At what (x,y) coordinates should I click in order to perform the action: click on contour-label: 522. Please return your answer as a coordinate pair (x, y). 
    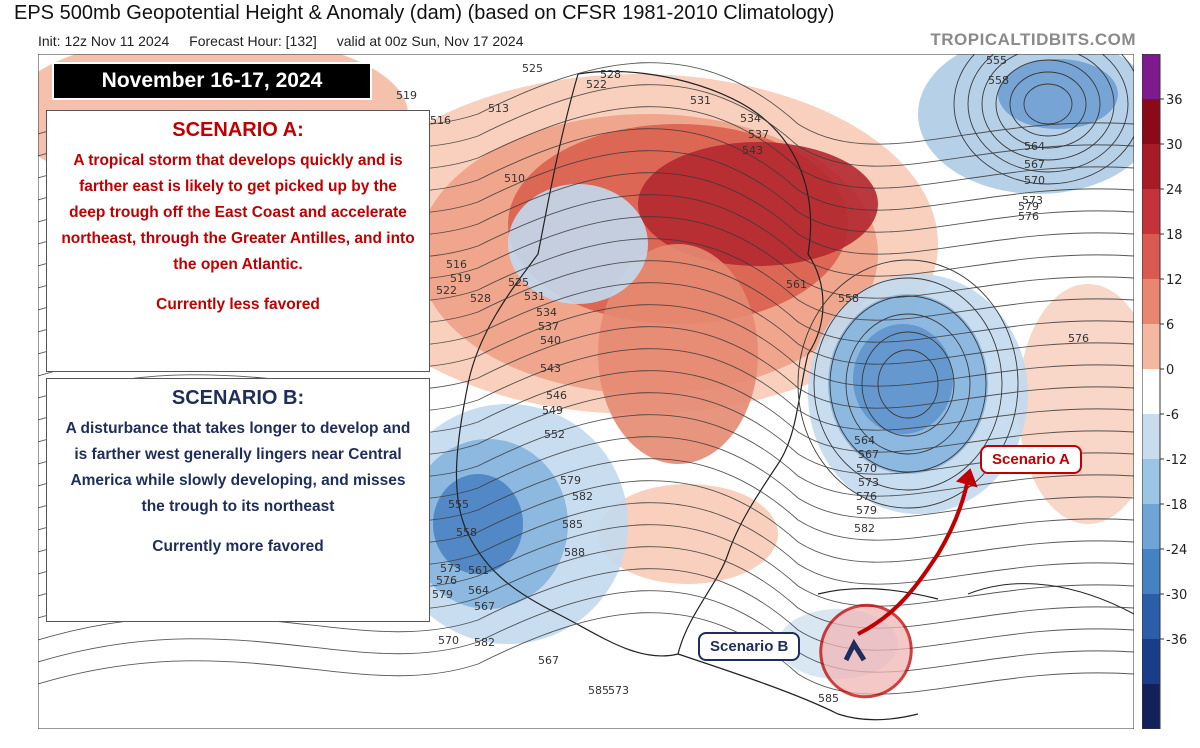
    Looking at the image, I should click on (596, 84).